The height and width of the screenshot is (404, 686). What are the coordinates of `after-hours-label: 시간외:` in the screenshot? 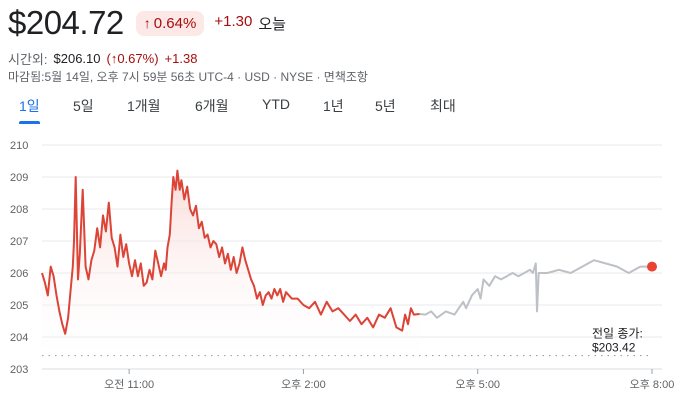 It's located at (28, 59).